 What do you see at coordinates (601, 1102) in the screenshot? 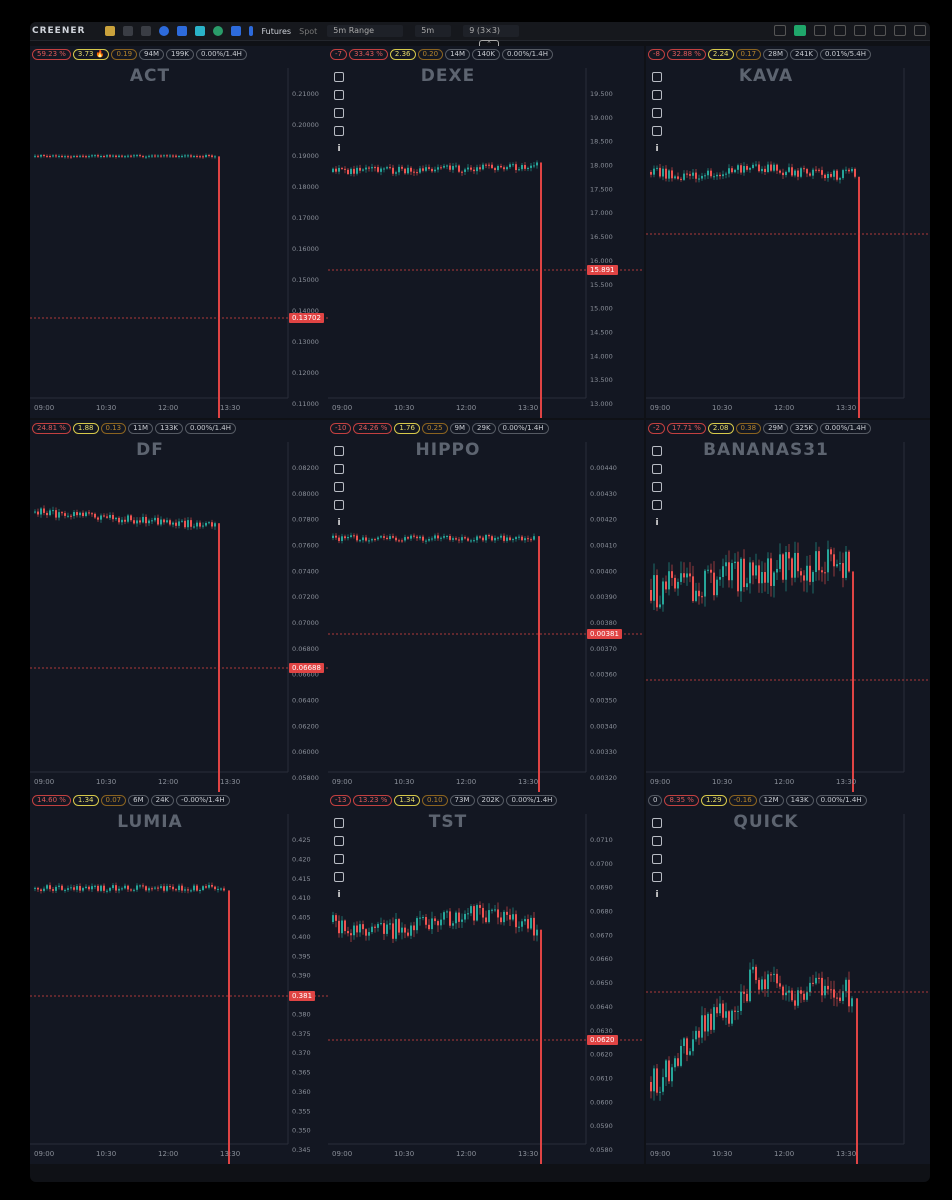
I see `y-tick-label: 0.0600` at bounding box center [601, 1102].